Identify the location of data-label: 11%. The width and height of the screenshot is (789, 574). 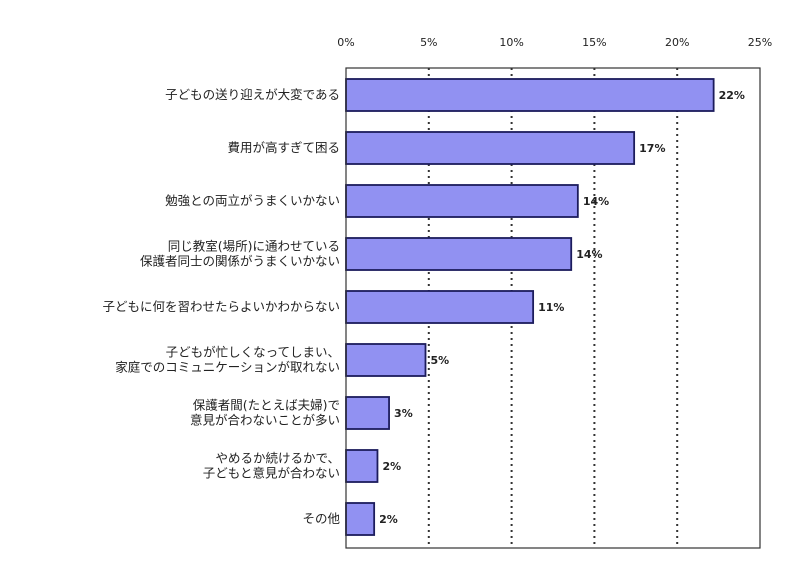
(551, 307).